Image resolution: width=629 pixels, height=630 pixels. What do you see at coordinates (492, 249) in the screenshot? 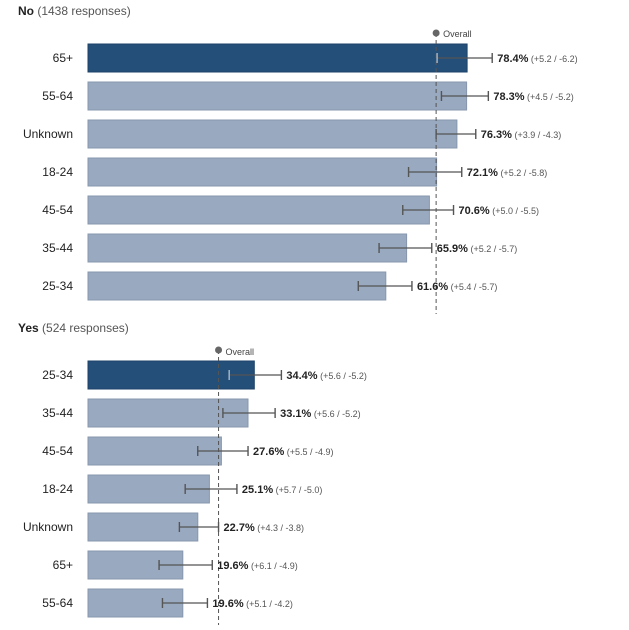
I see `data-label-error: (+5.2 / -5.7)` at bounding box center [492, 249].